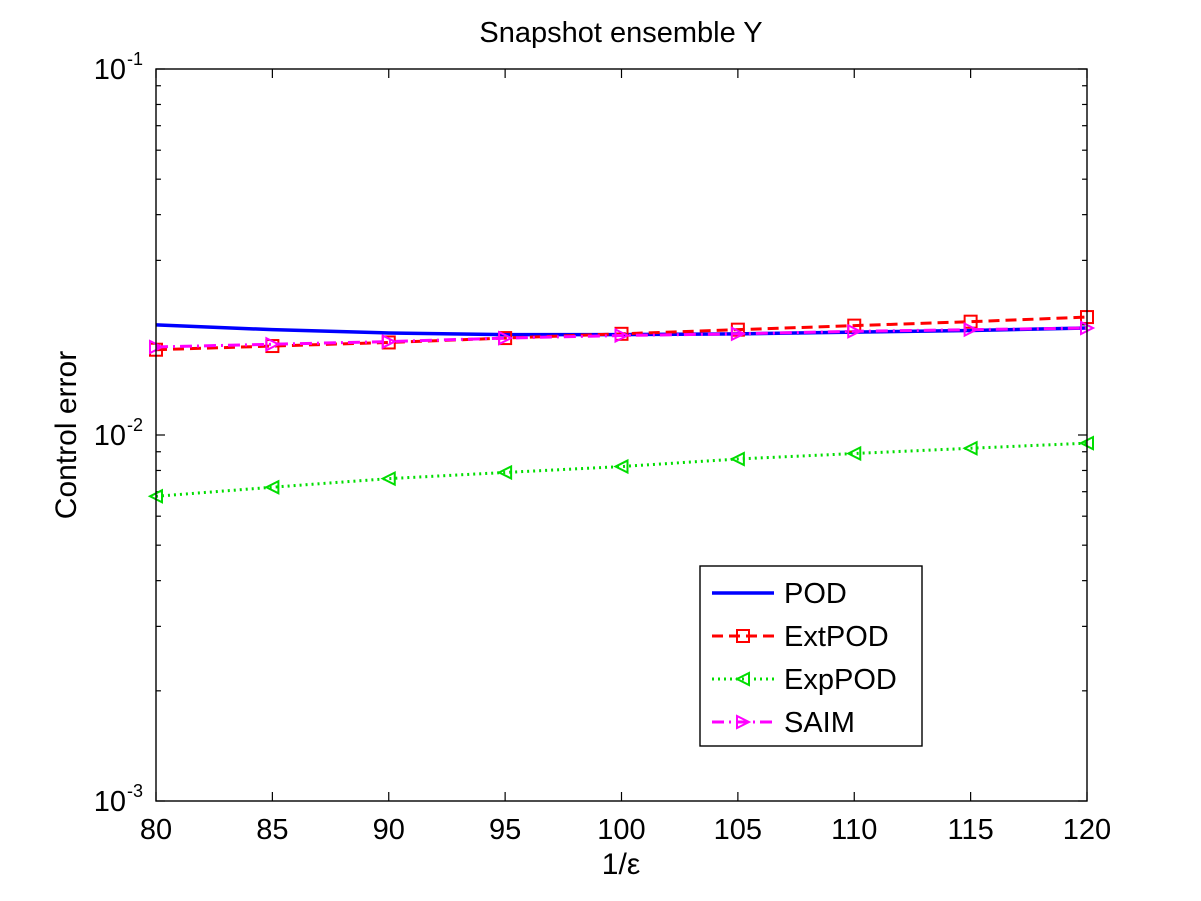 The width and height of the screenshot is (1201, 901). Describe the element at coordinates (854, 830) in the screenshot. I see `x-tick-label: 110` at that location.